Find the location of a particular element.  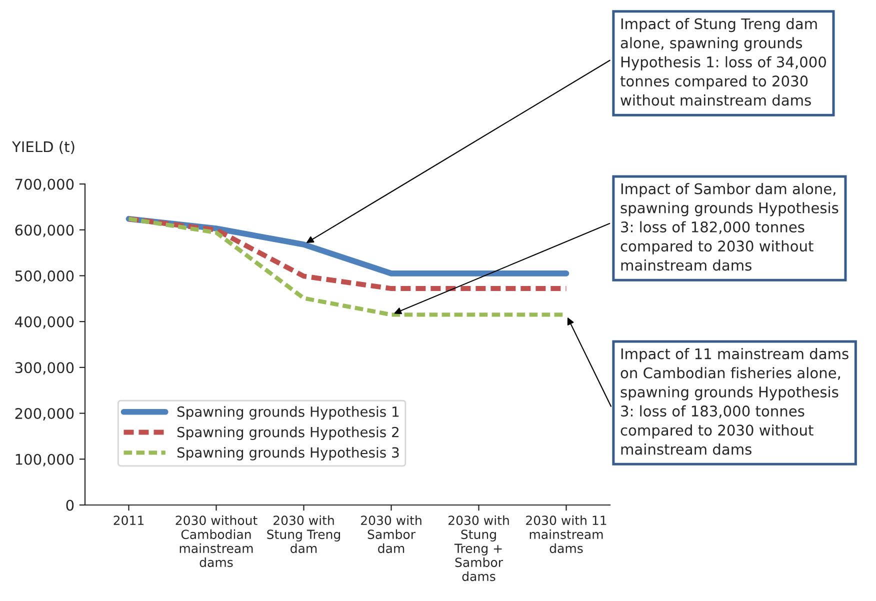

x-tick-label: 2030 with Sambor dam is located at coordinates (391, 534).